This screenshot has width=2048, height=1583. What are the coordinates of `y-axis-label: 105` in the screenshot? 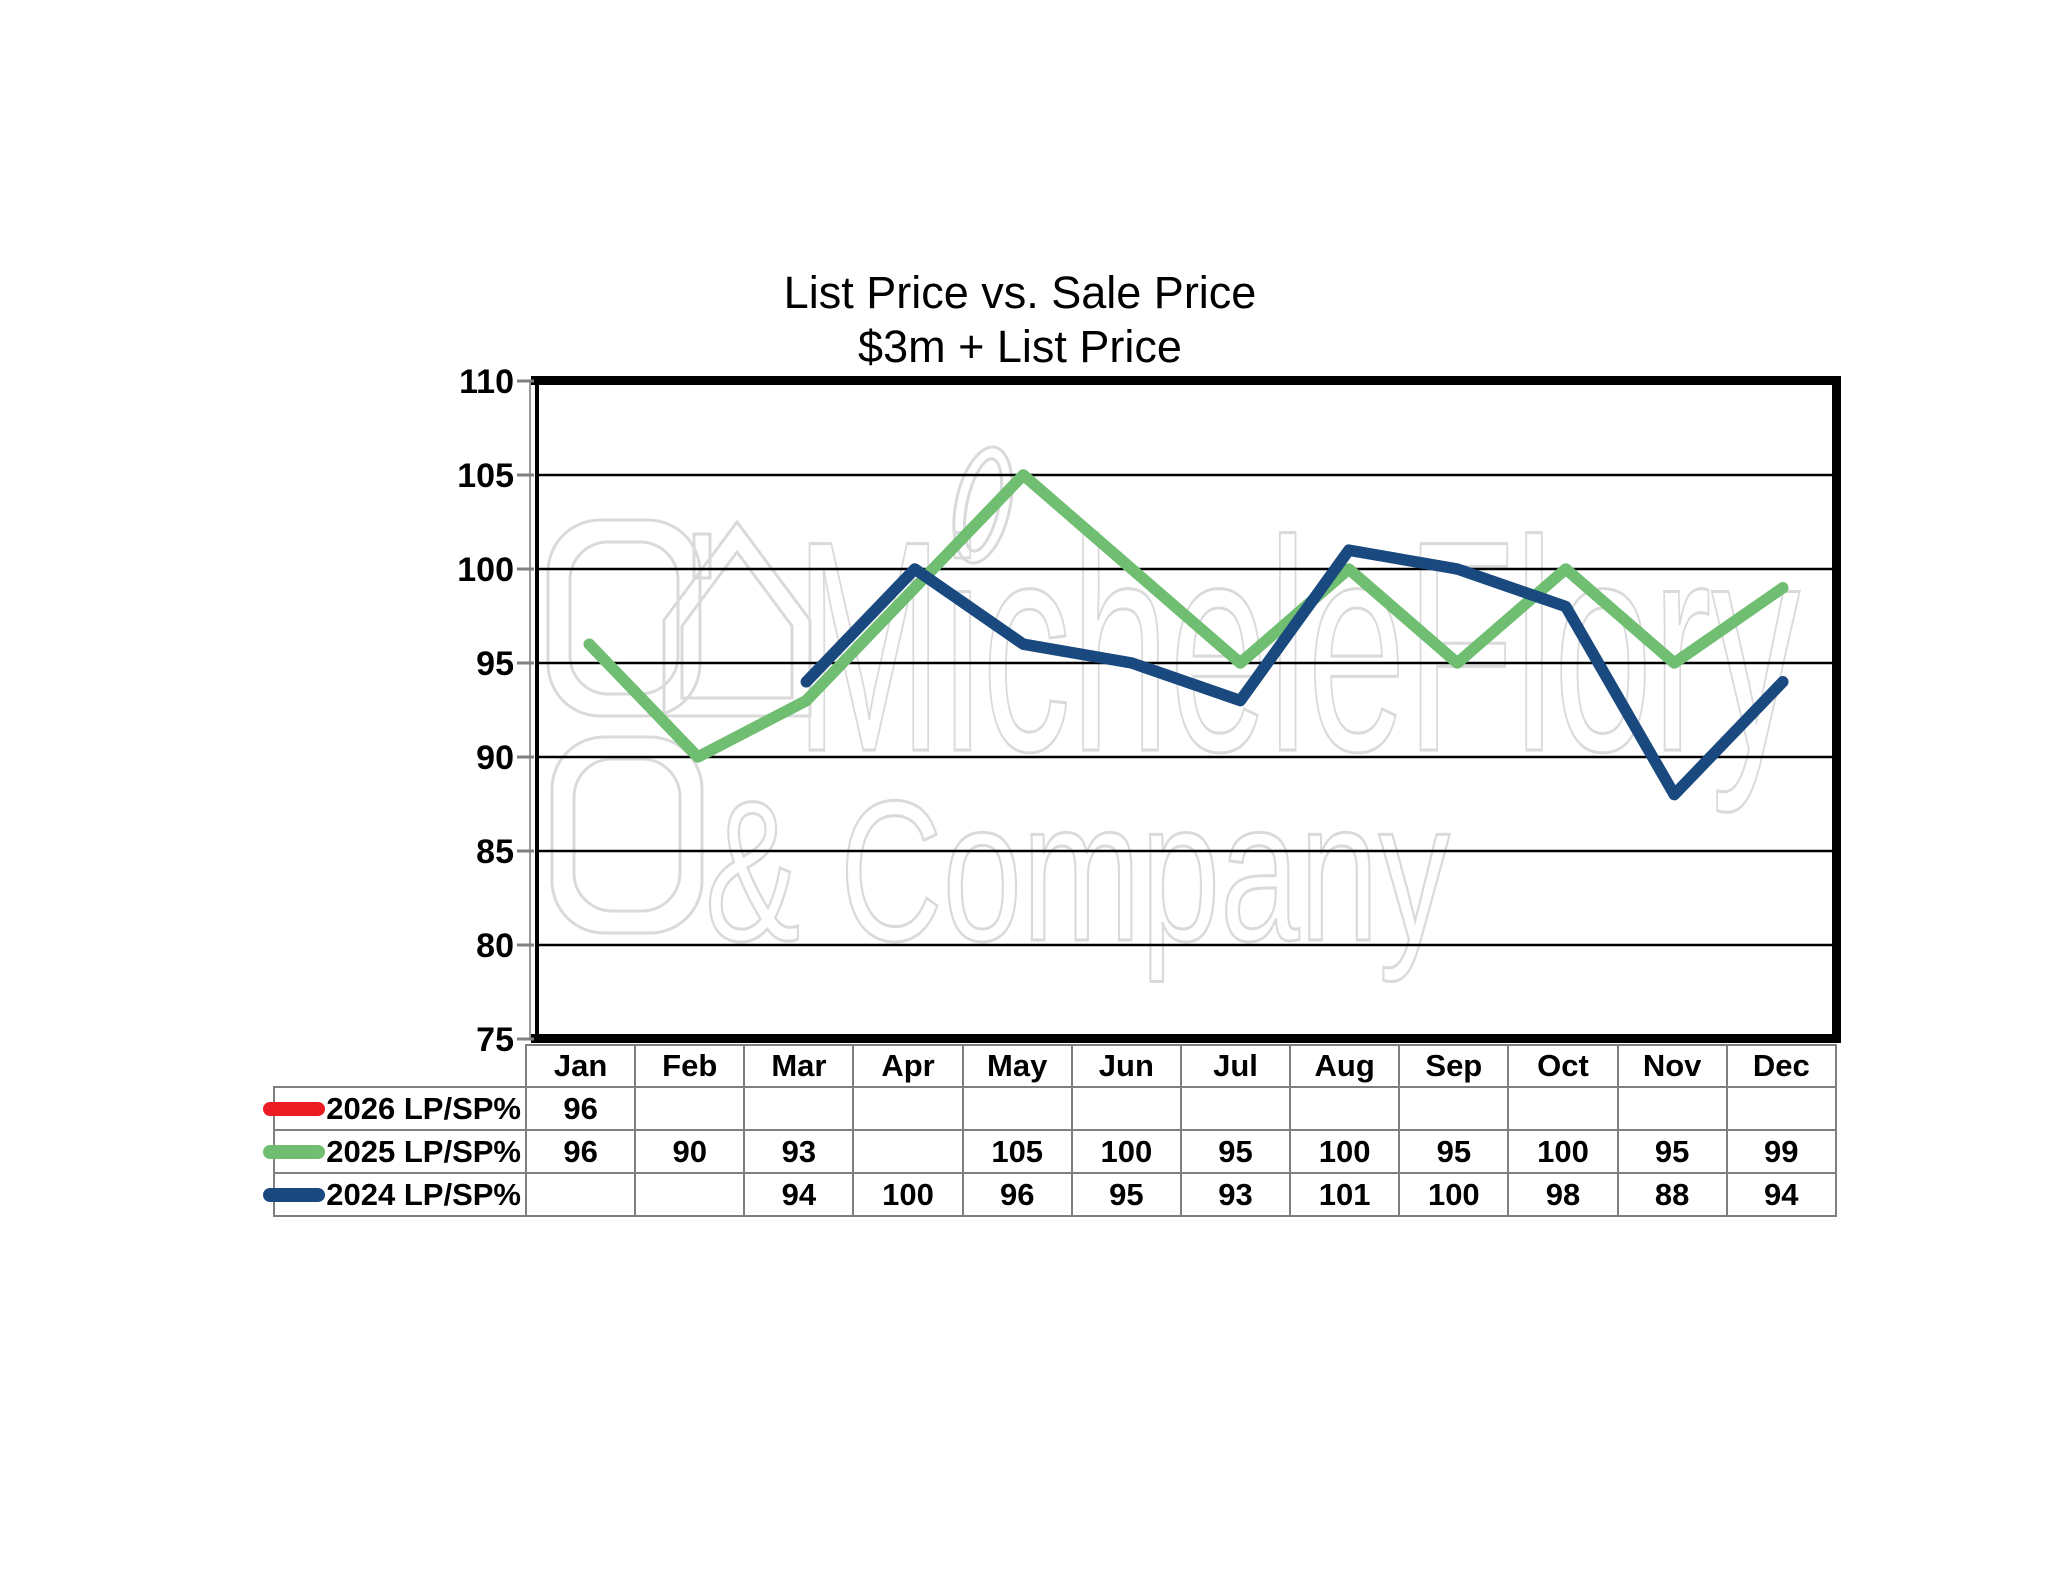 It's located at (485, 476).